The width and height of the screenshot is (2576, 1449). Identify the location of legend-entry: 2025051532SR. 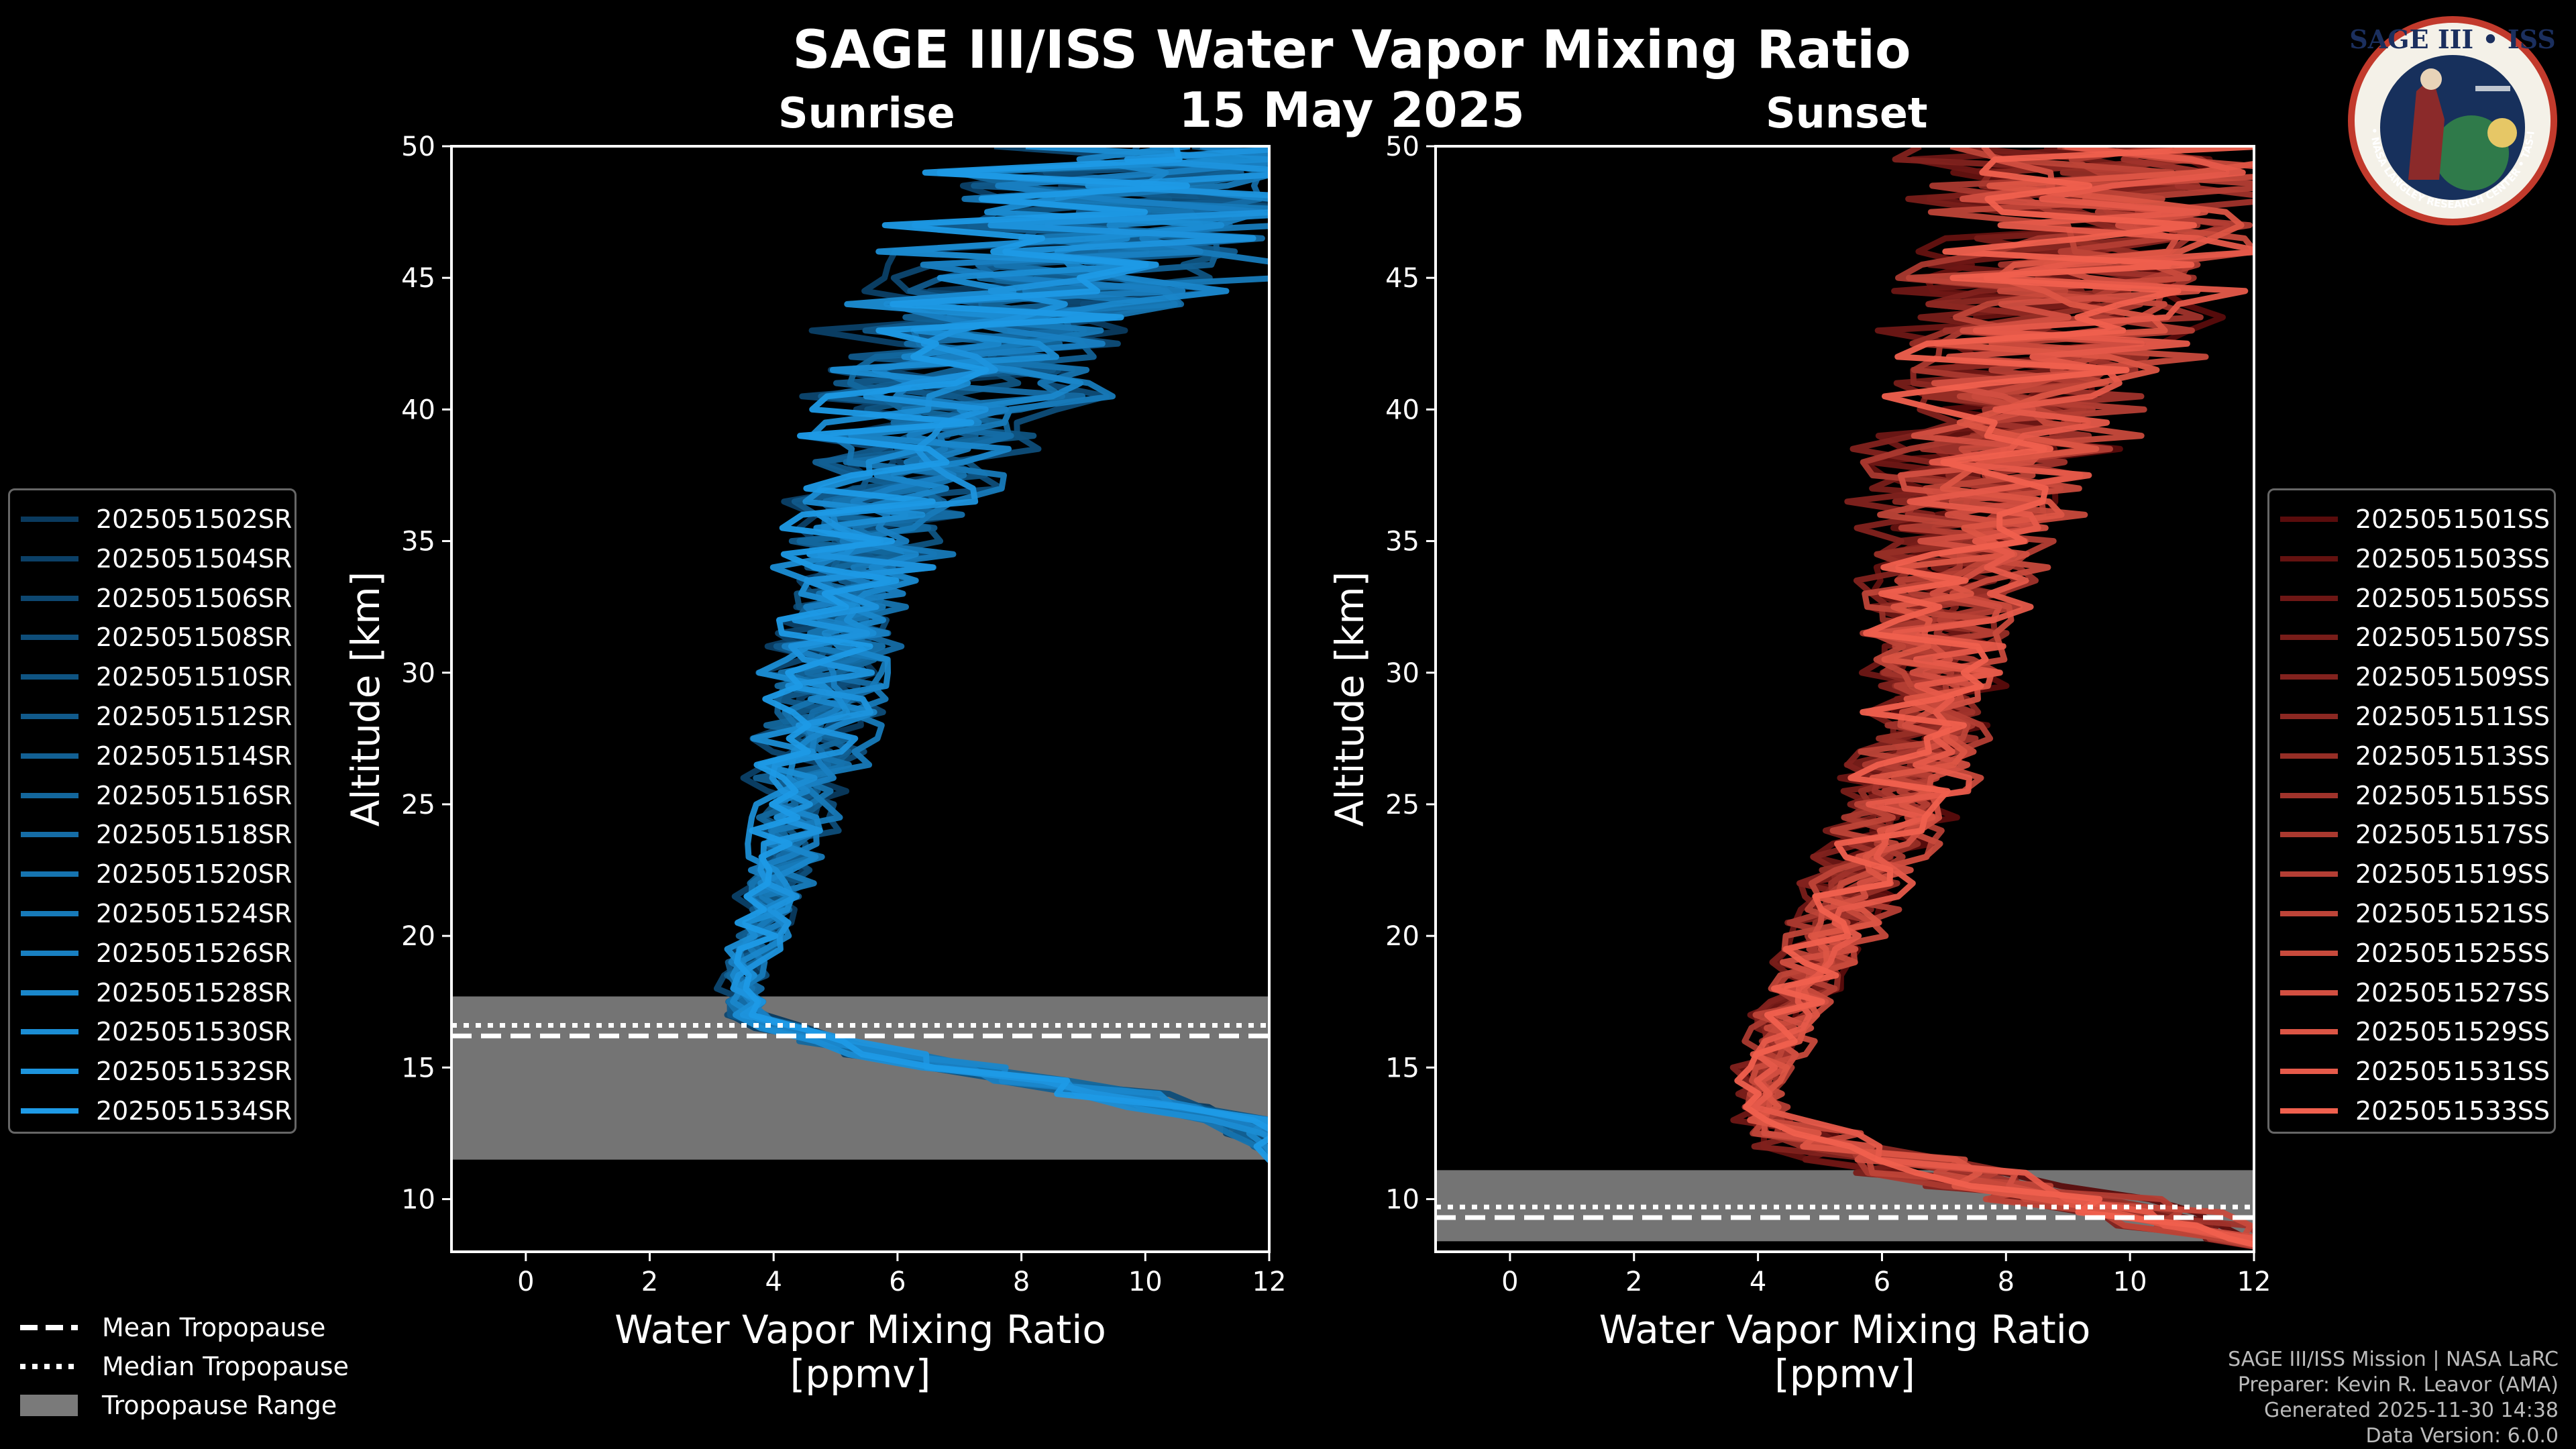
(151, 1071).